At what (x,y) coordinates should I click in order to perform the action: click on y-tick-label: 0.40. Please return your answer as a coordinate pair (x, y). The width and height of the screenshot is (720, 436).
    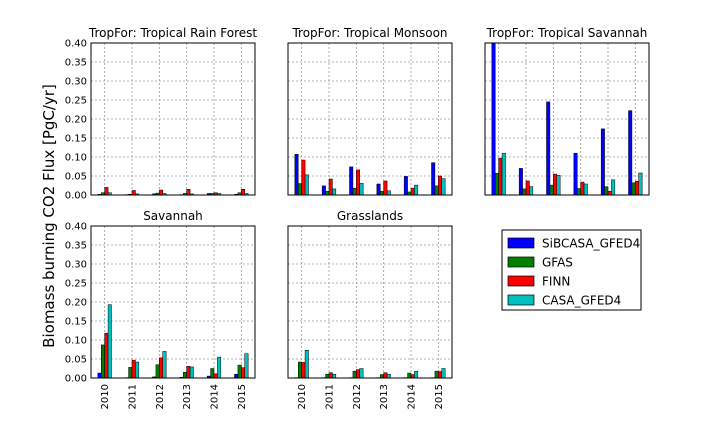
    Looking at the image, I should click on (76, 44).